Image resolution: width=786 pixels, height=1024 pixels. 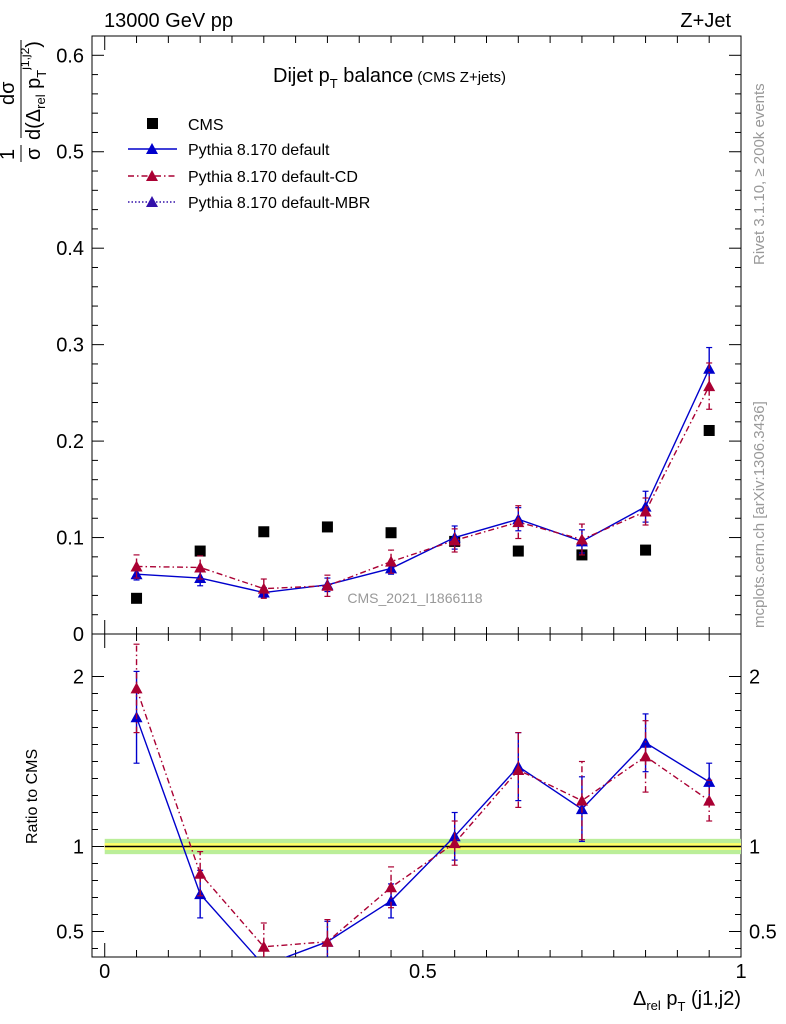 I want to click on legend-label-cd: Pythia 8.170 default-CD, so click(x=273, y=177).